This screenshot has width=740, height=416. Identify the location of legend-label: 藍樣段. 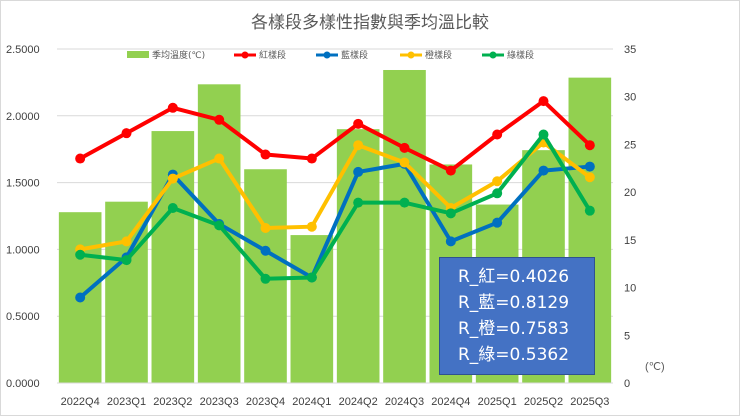
(354, 55).